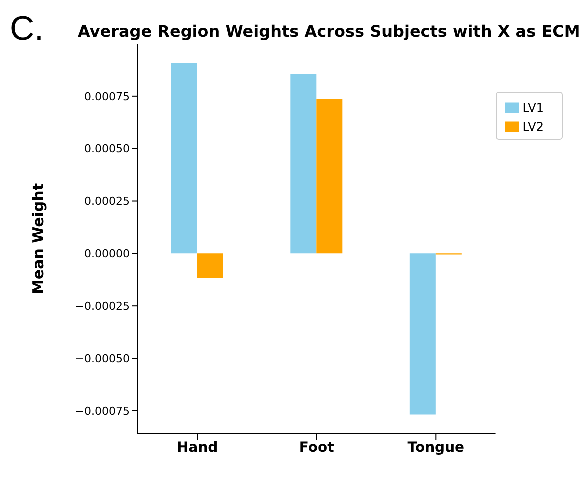 The image size is (581, 478). Describe the element at coordinates (107, 201) in the screenshot. I see `y-tick-label: 0.00025` at that location.